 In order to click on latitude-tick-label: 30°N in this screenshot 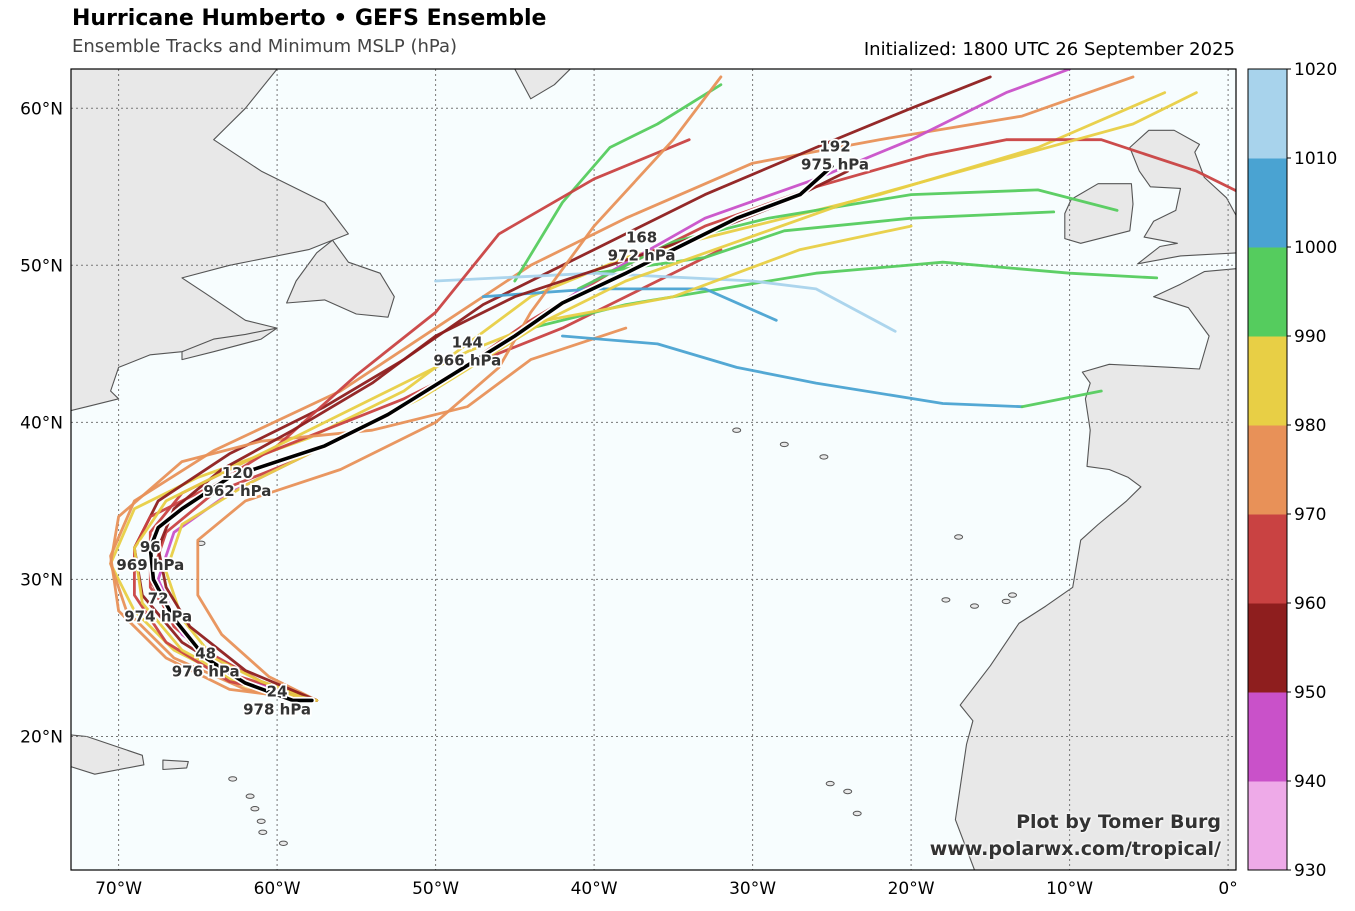, I will do `click(41, 580)`.